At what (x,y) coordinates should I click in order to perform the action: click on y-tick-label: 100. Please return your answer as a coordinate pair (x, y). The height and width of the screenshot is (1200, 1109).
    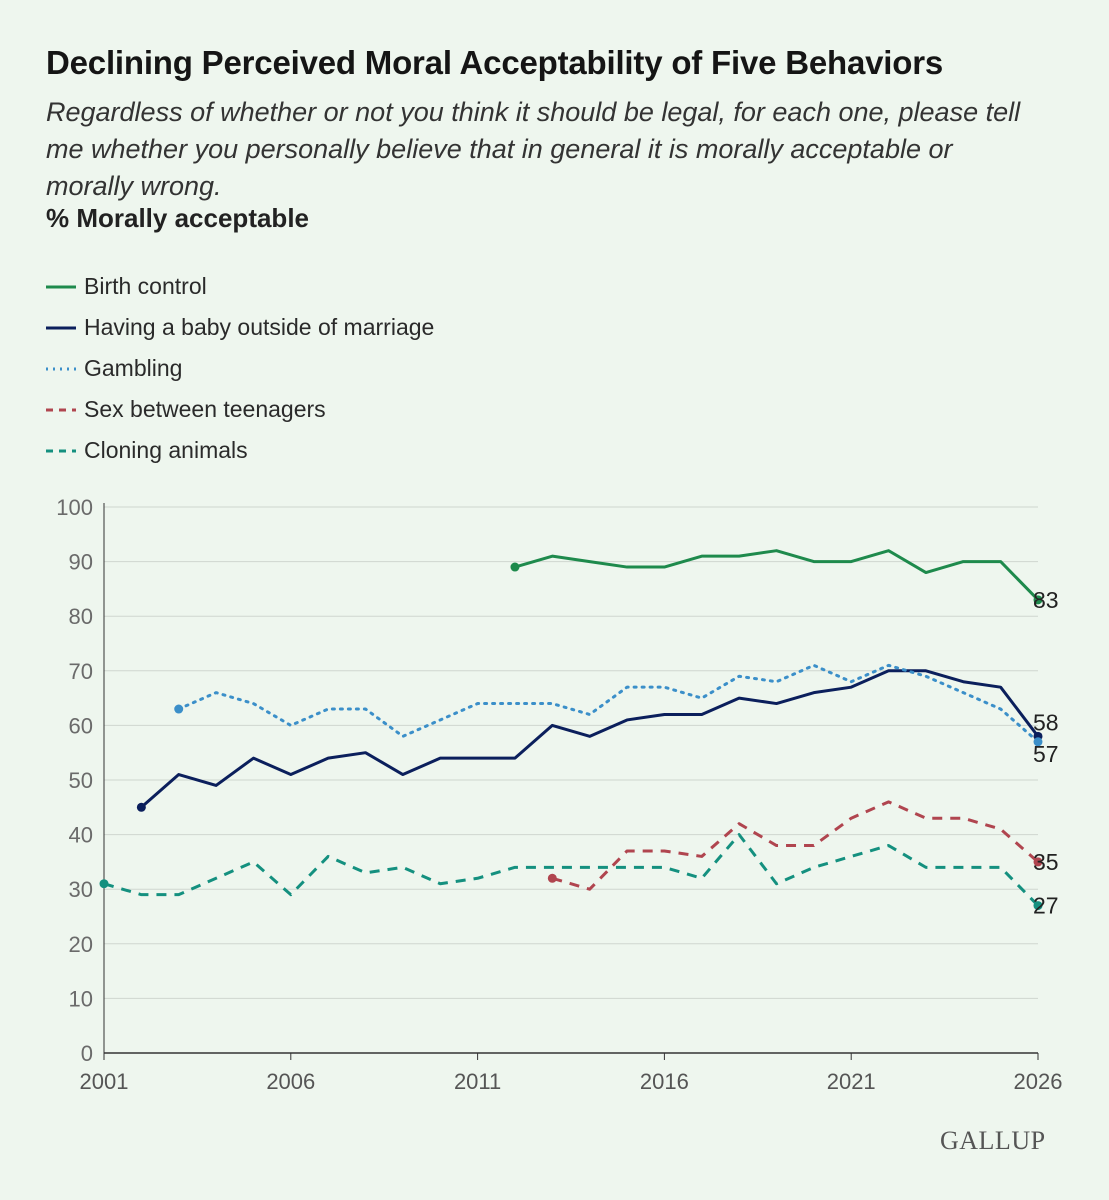
    Looking at the image, I should click on (74, 507).